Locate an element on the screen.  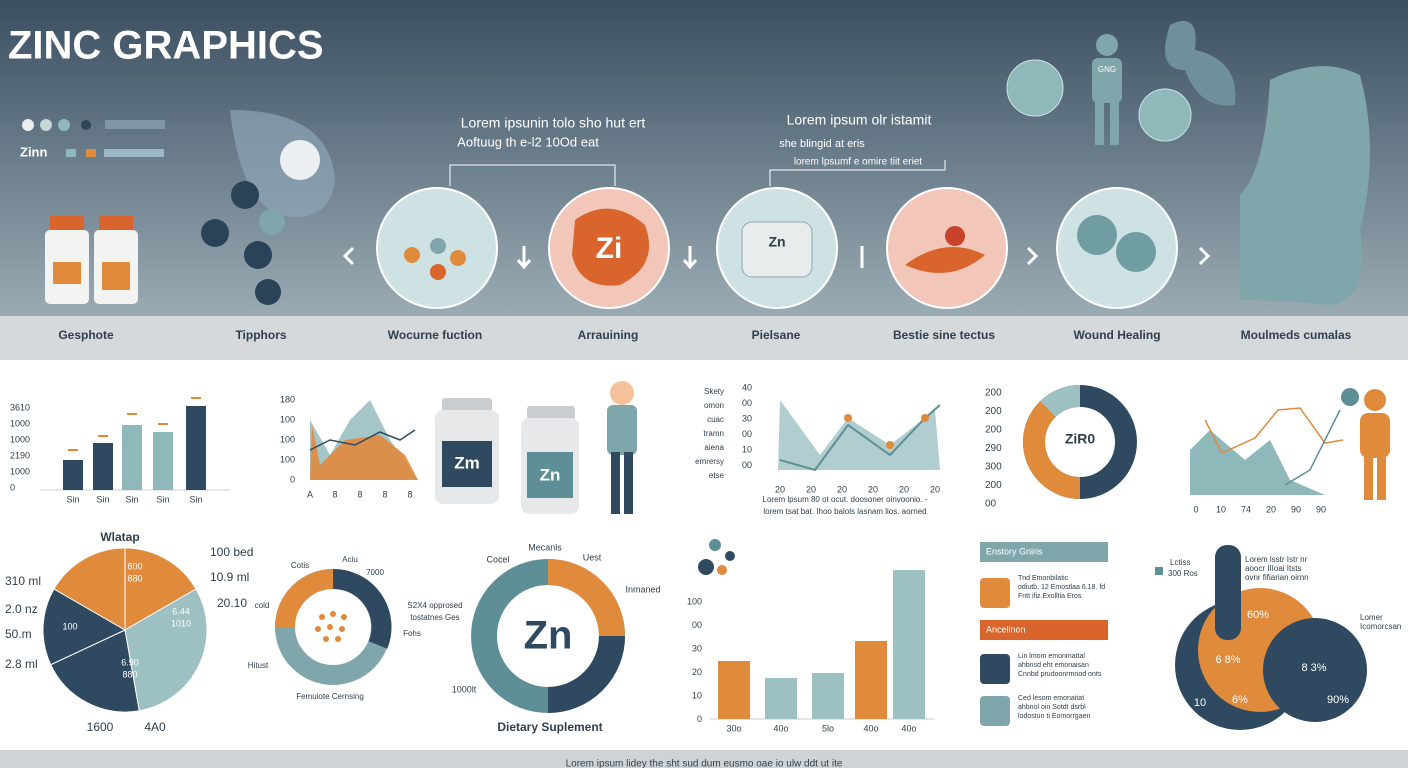
step-label: Wound Healing is located at coordinates (1116, 335).